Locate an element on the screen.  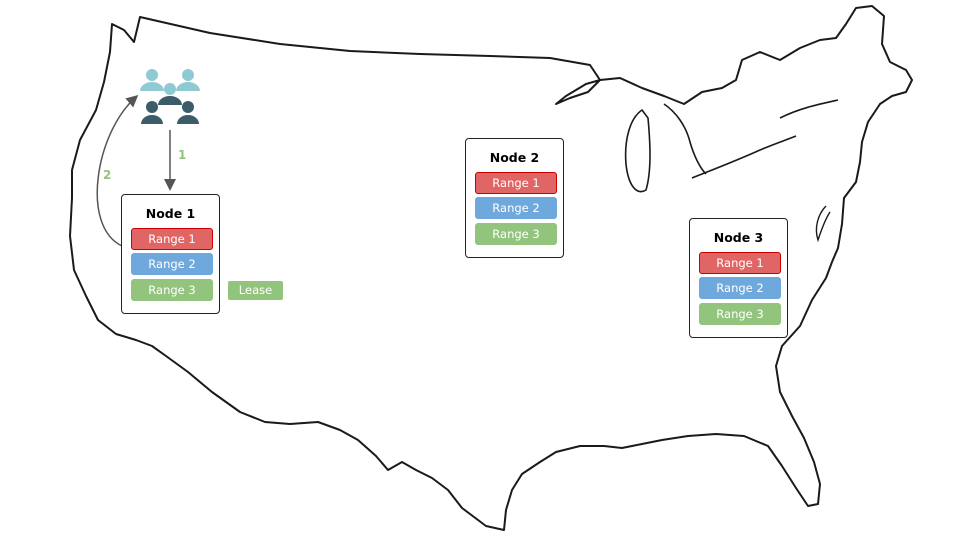
users-group-icon is located at coordinates (170, 96).